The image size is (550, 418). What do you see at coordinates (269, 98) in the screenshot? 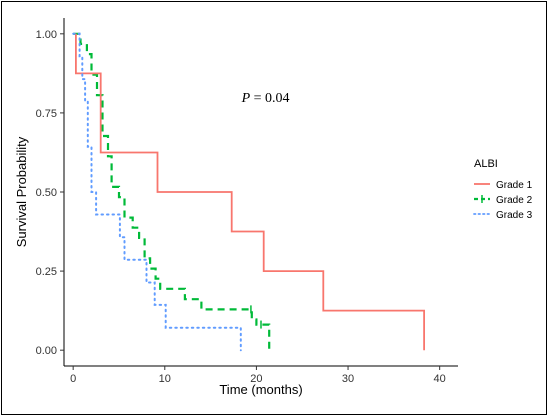
I see `p-value-text: = 0.04` at bounding box center [269, 98].